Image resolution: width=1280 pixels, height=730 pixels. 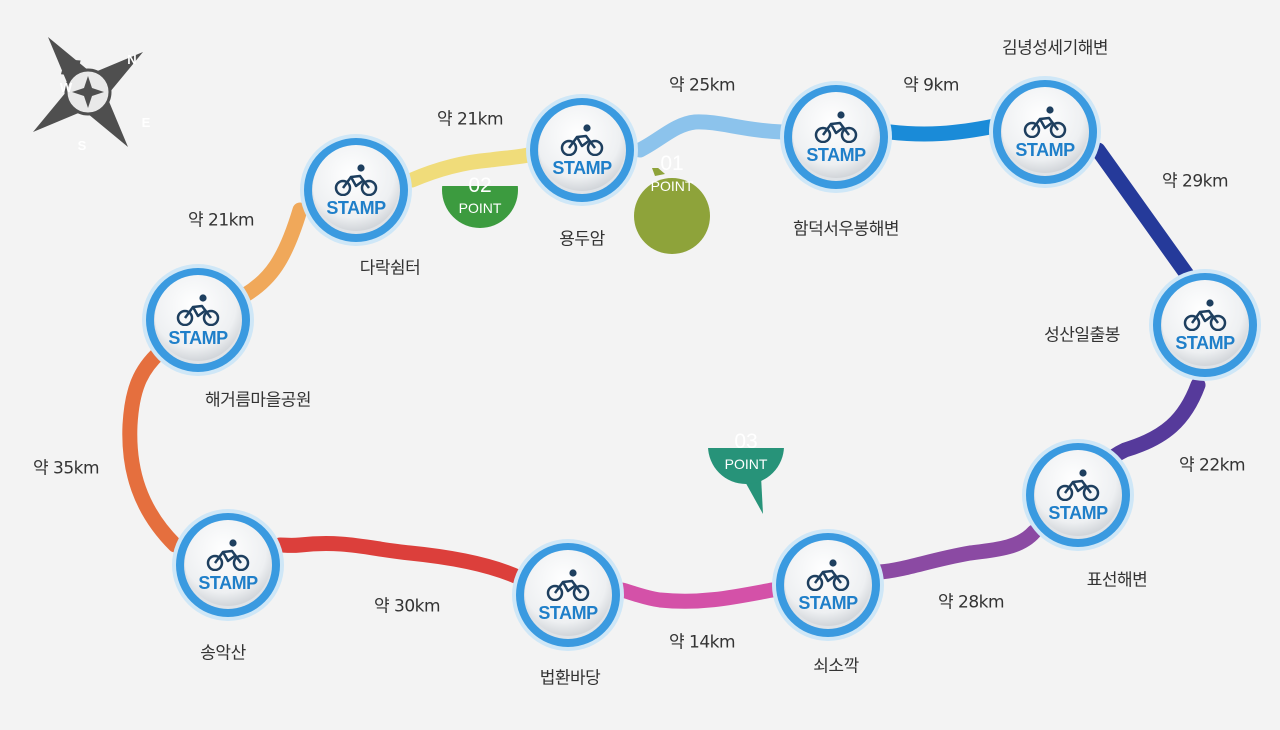 What do you see at coordinates (480, 185) in the screenshot?
I see `point-number: 02` at bounding box center [480, 185].